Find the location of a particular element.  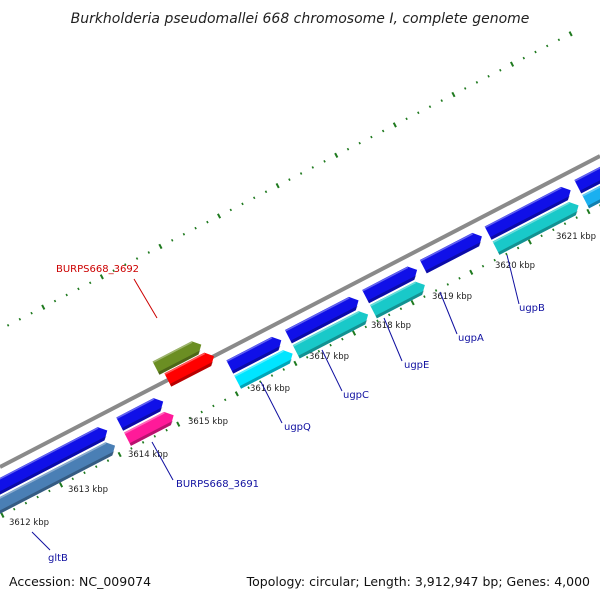

gene-next-forward is located at coordinates (587, 166).